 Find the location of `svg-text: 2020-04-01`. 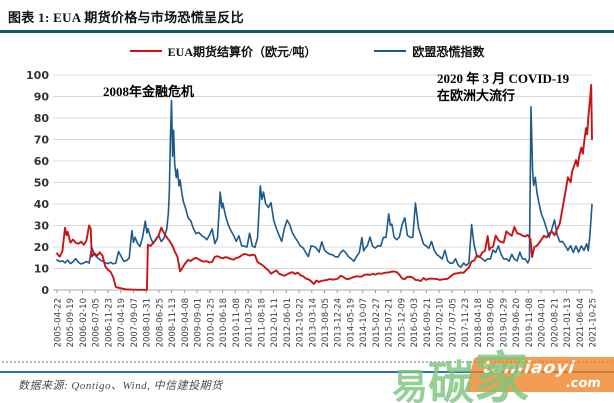

svg-text: 2020-04-01 is located at coordinates (543, 322).